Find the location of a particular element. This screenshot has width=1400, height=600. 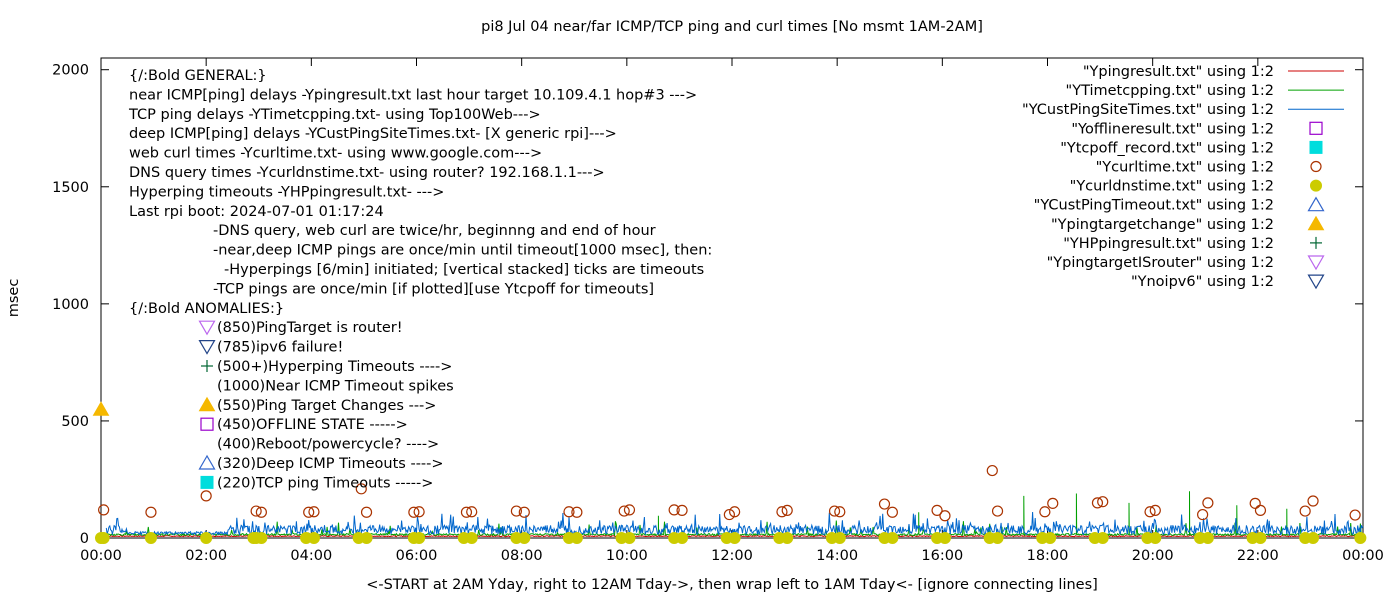

anomaly-key-text: (500+)Hyperping Timeouts ----> is located at coordinates (334, 367).